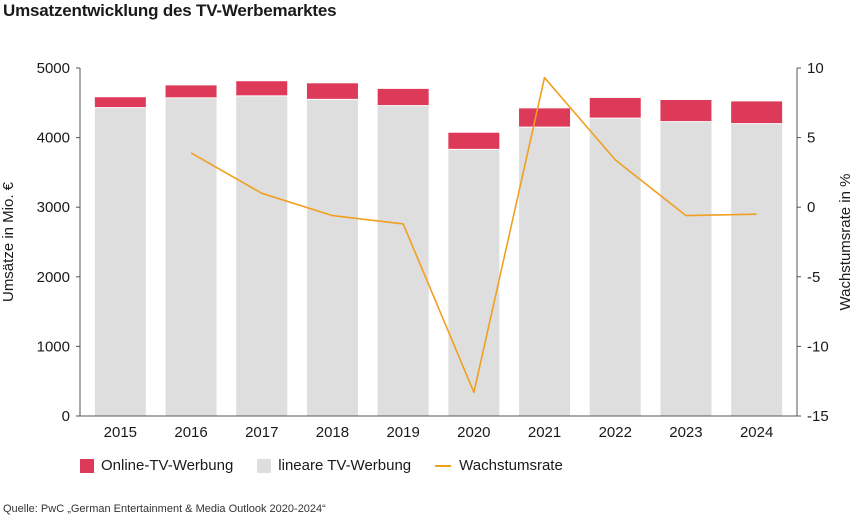 Image resolution: width=855 pixels, height=520 pixels. What do you see at coordinates (190, 432) in the screenshot?
I see `x-tick-label-2016: 2016` at bounding box center [190, 432].